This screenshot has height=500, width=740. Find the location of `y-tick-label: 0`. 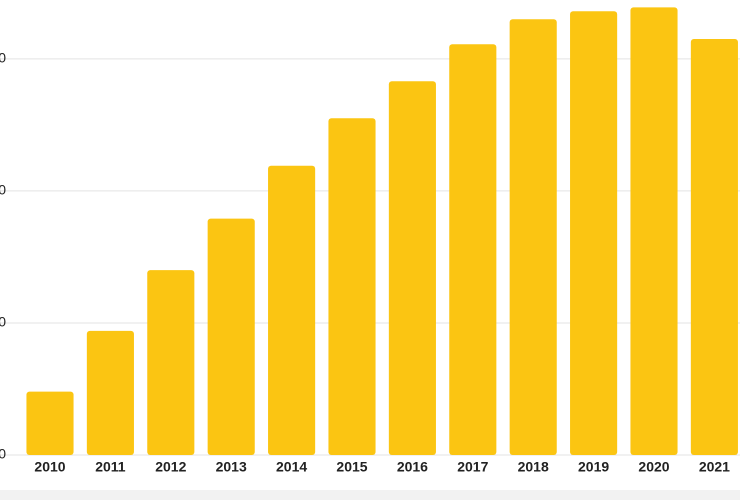

y-tick-label: 0 is located at coordinates (3, 454).